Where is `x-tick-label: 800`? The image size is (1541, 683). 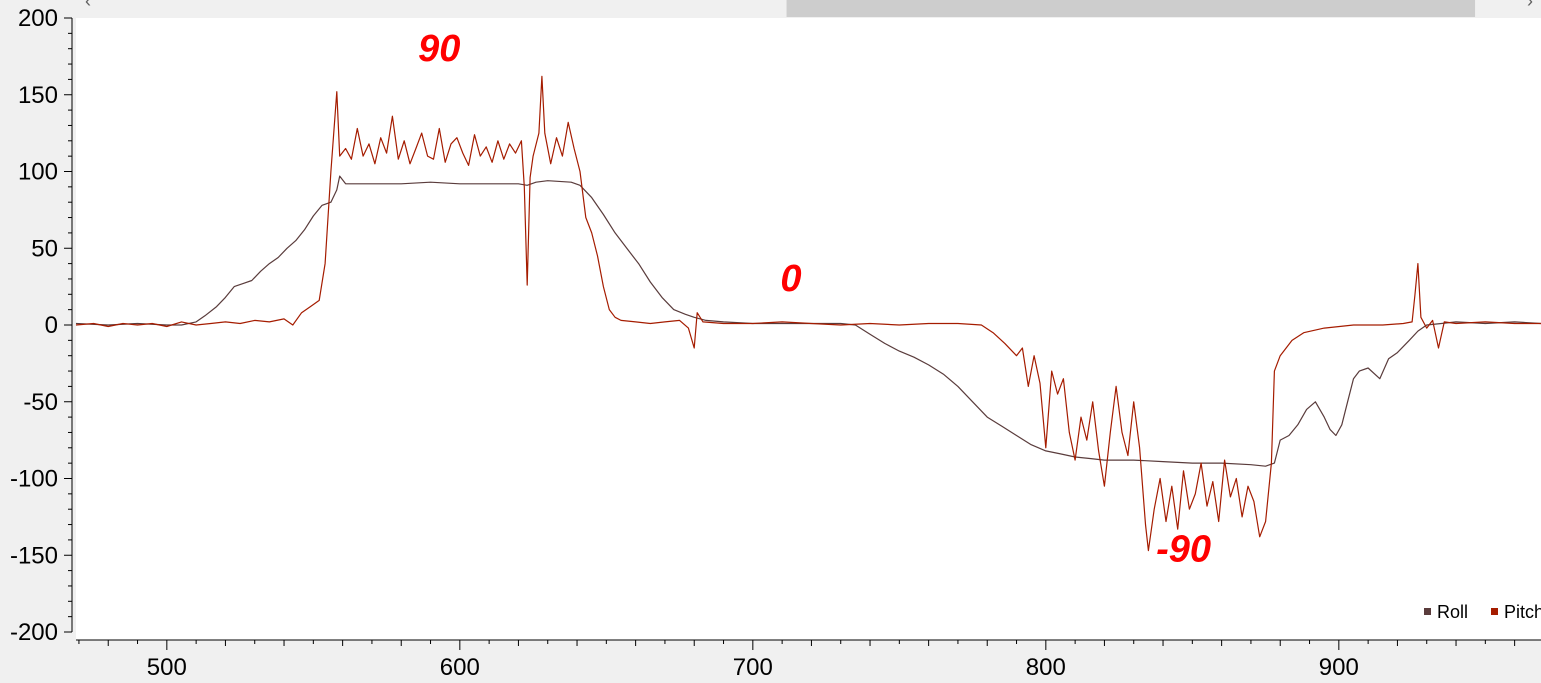 x-tick-label: 800 is located at coordinates (1046, 667).